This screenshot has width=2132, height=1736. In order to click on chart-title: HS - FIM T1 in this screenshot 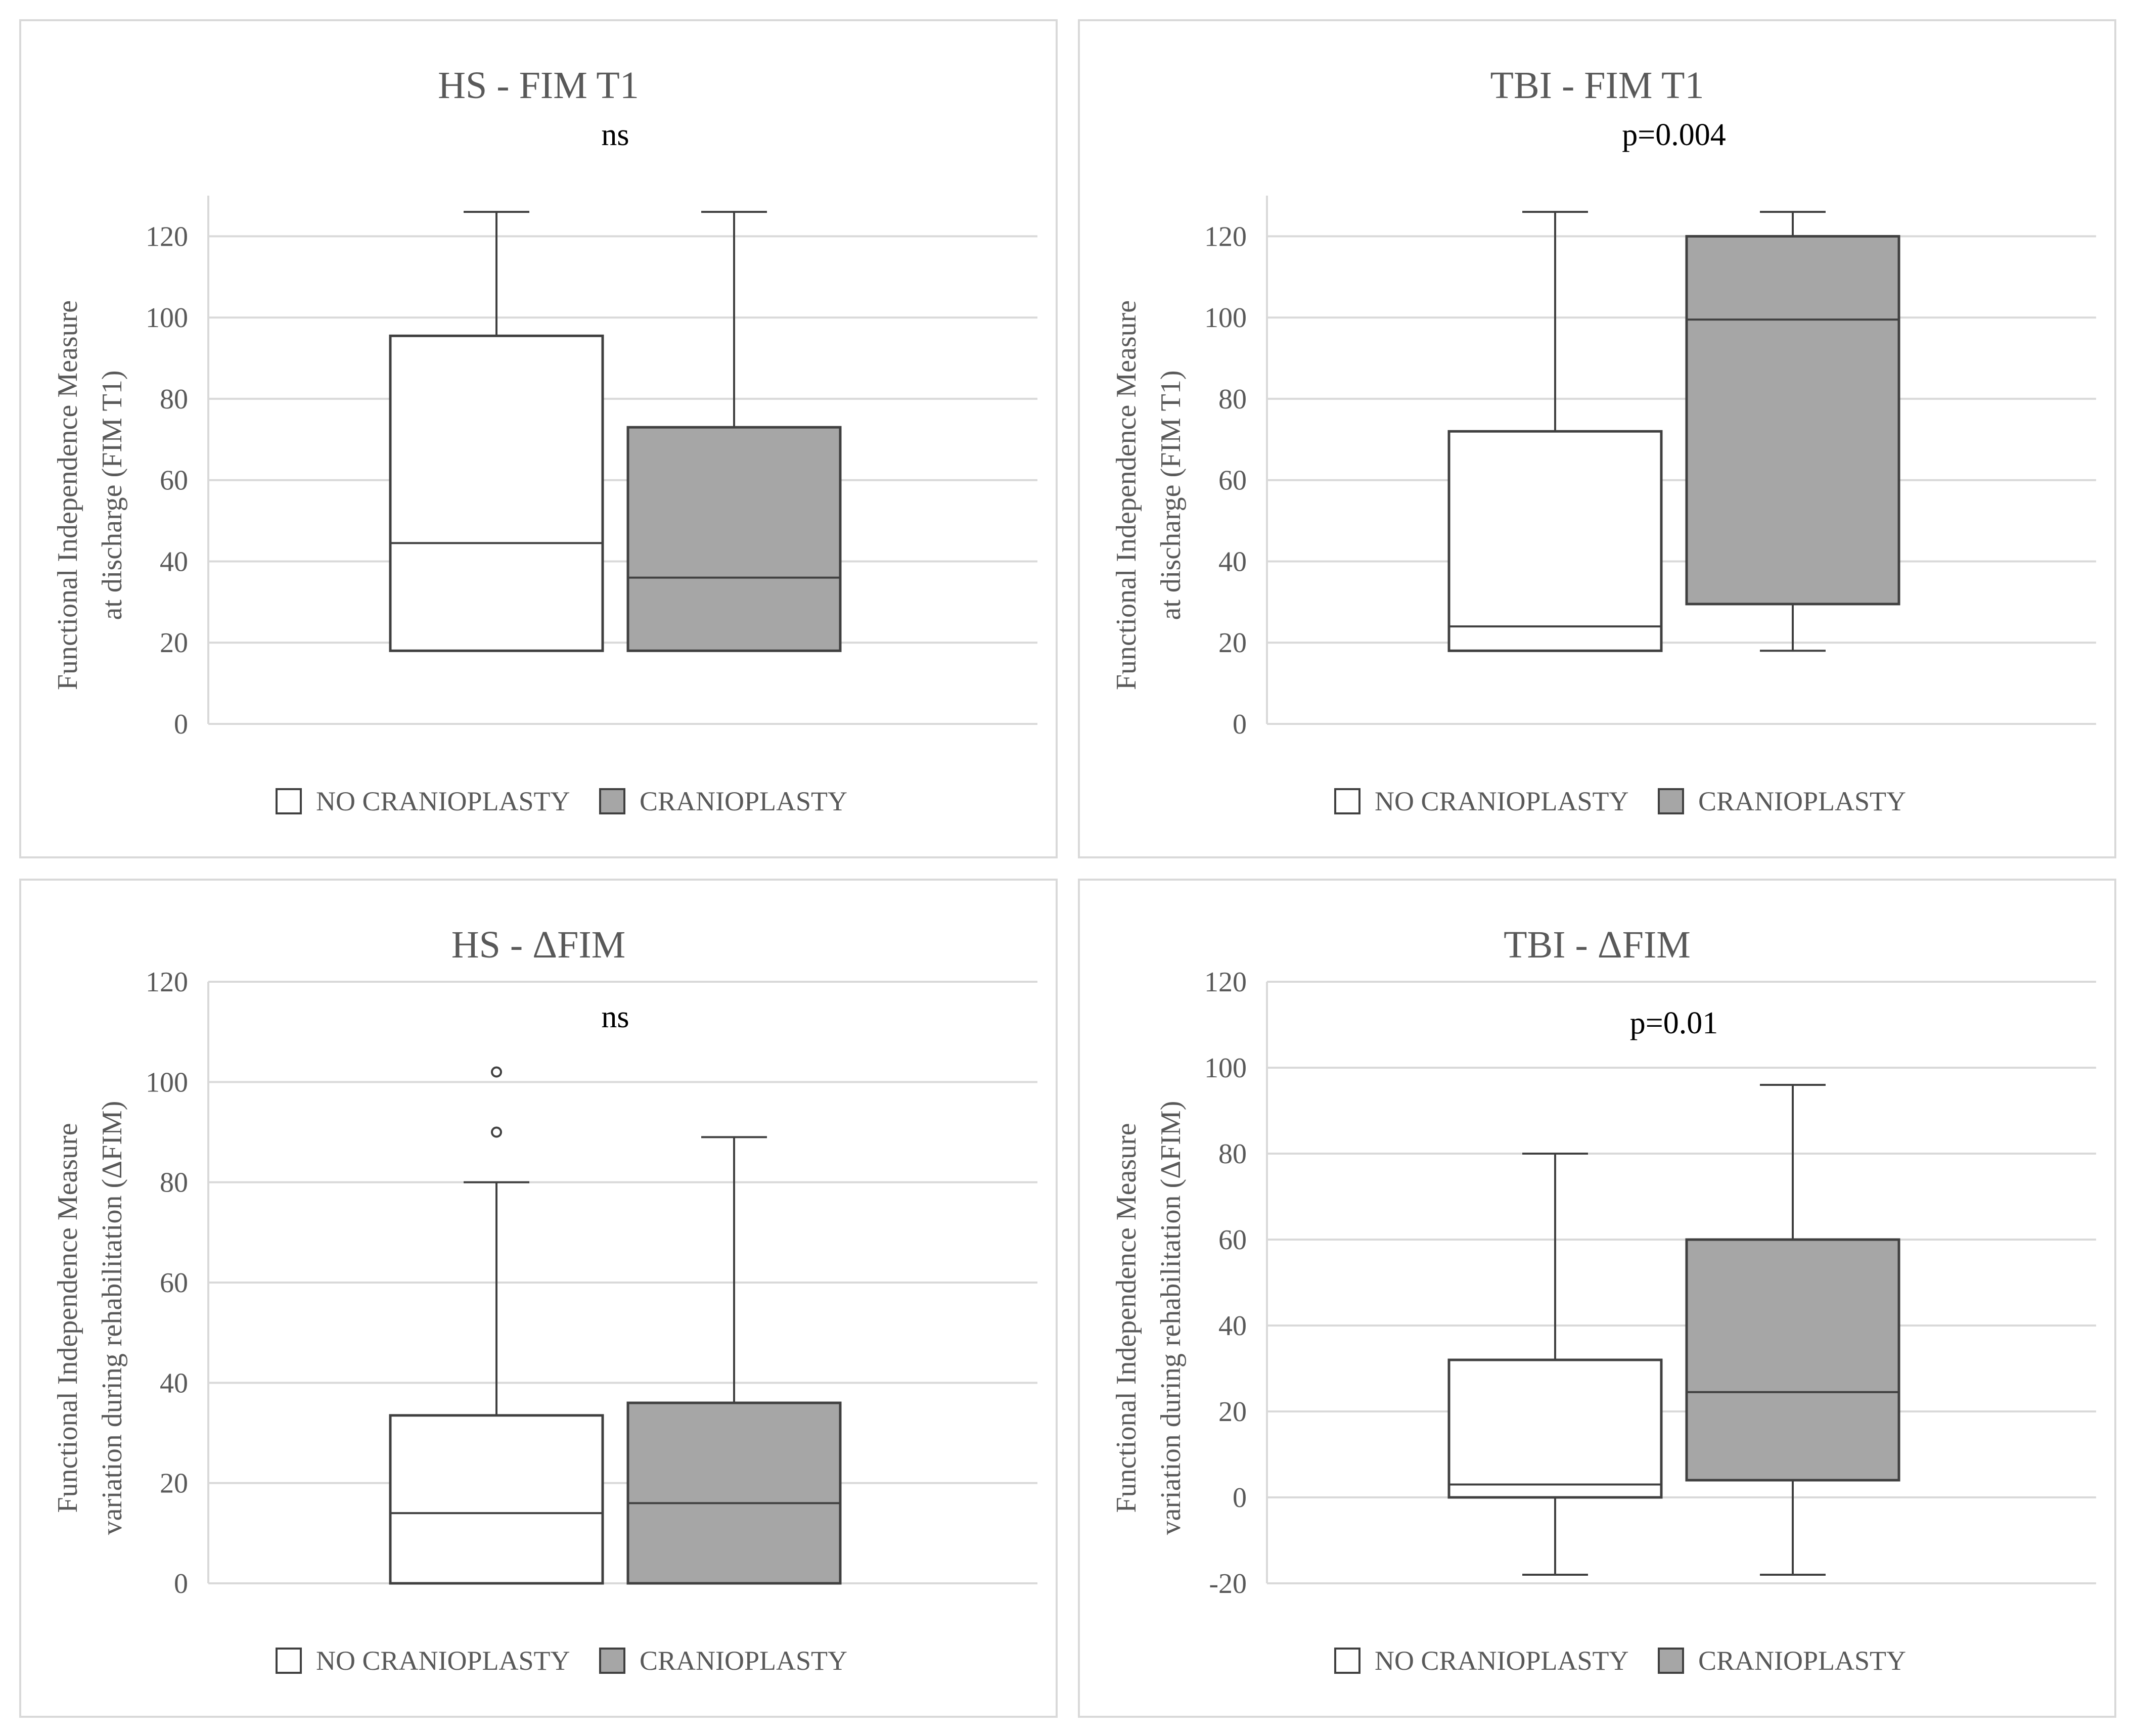, I will do `click(538, 85)`.